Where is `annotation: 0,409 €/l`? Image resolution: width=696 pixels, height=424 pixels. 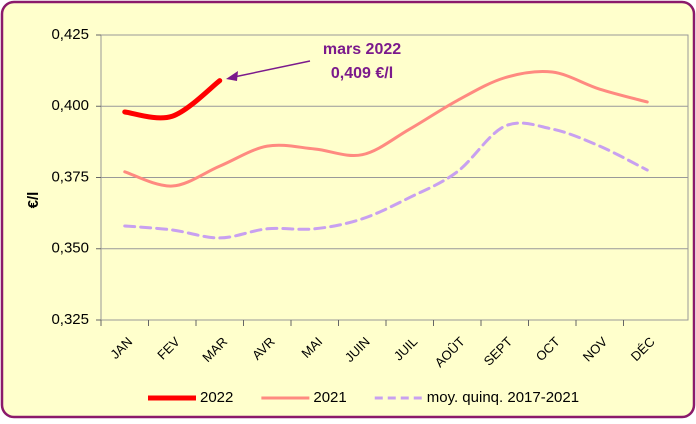
annotation: 0,409 €/l is located at coordinates (362, 73).